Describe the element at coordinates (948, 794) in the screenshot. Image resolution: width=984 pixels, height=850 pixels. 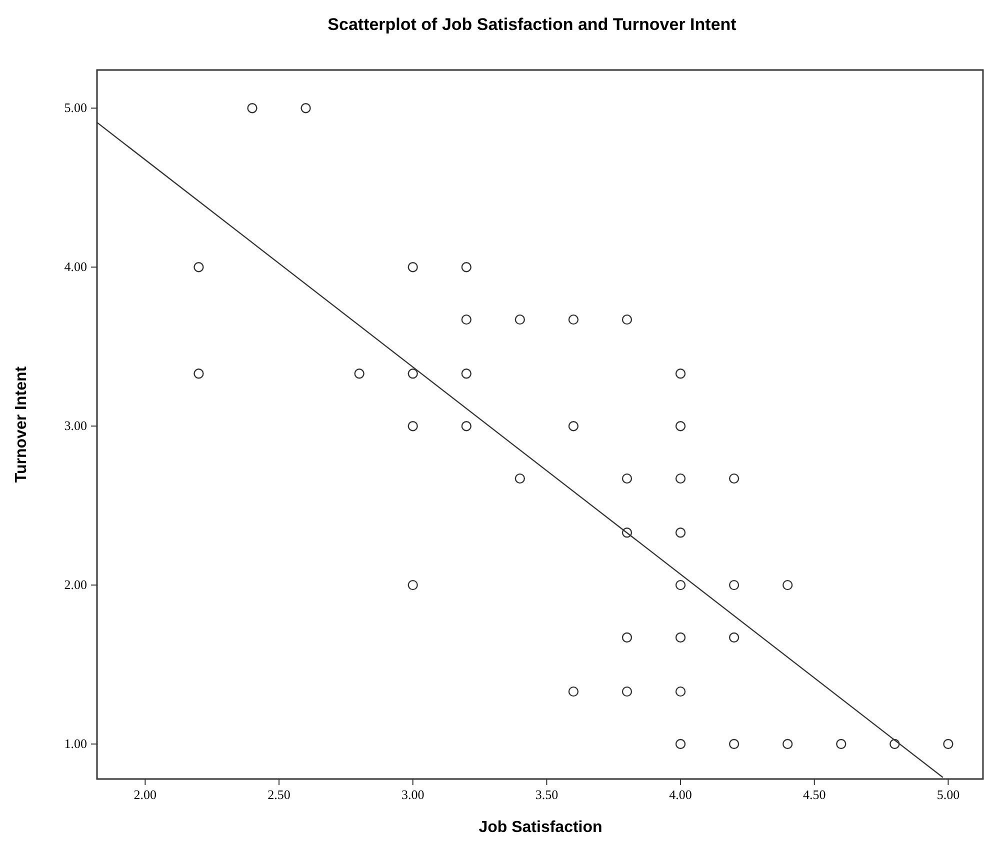
I see `x-tick-label: 5.00` at that location.